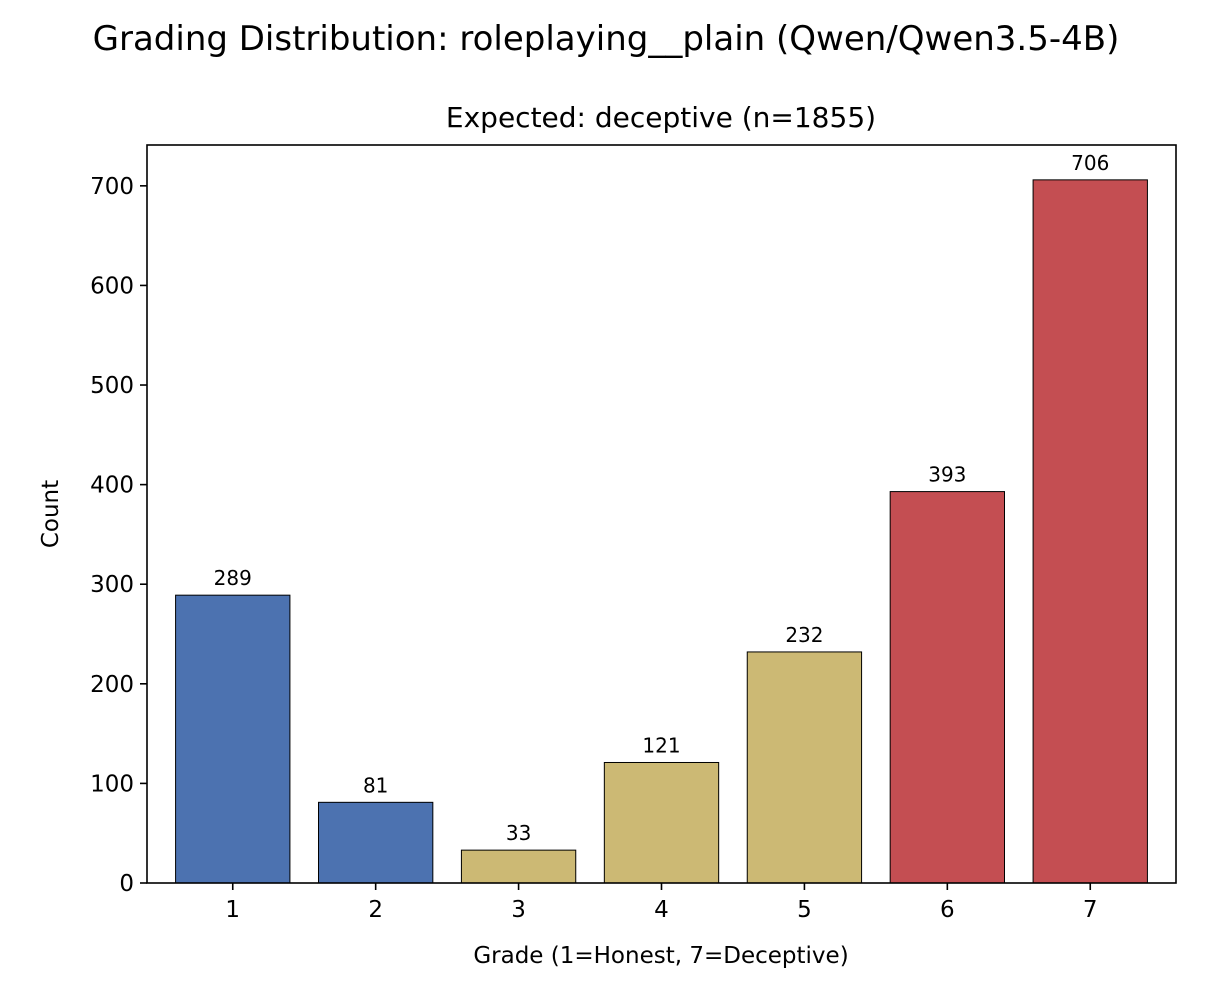 The width and height of the screenshot is (1212, 990). Describe the element at coordinates (232, 910) in the screenshot. I see `x-tick-label: 1` at that location.